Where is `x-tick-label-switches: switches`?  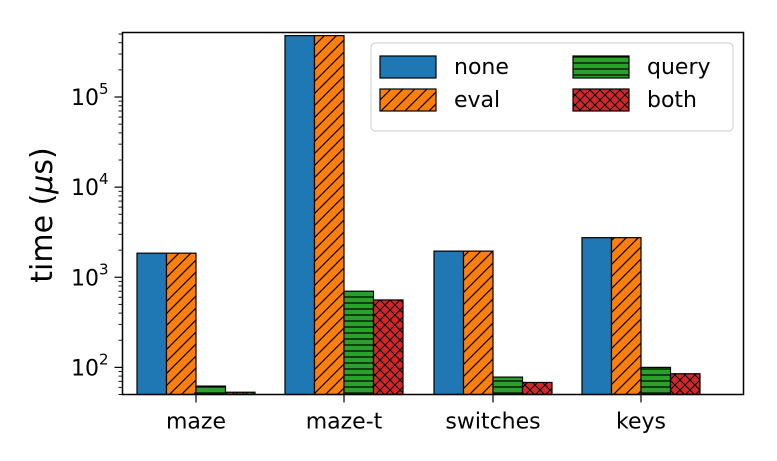
x-tick-label-switches: switches is located at coordinates (492, 422).